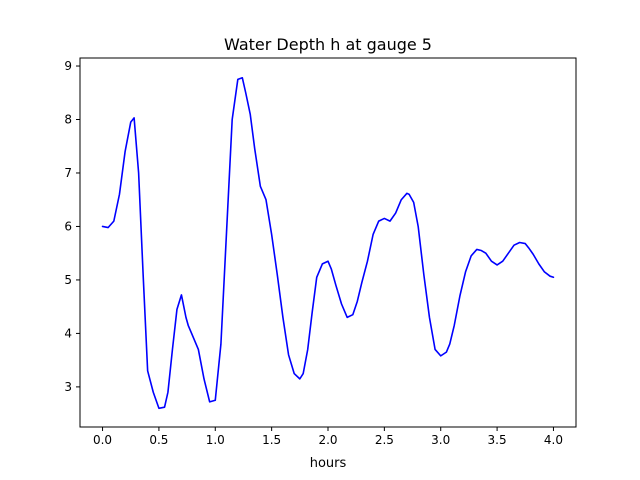 The image size is (640, 480). What do you see at coordinates (553, 440) in the screenshot?
I see `x-tick-label: 4.0` at bounding box center [553, 440].